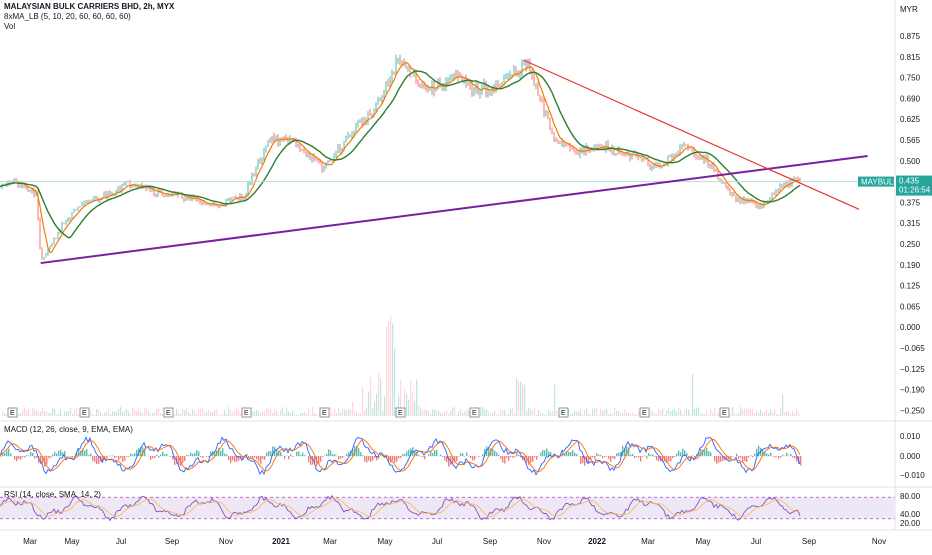 The height and width of the screenshot is (555, 932). What do you see at coordinates (89, 17) in the screenshot?
I see `ma-indicator-label: 8xMA_LB (5, 10, 20, 60, 60, 60, 60)` at bounding box center [89, 17].